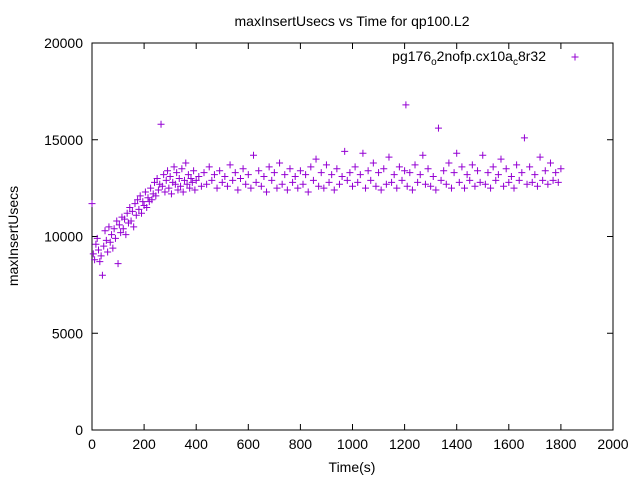  Describe the element at coordinates (352, 21) in the screenshot. I see `chart-title: maxInsertUsecs vs Time for qp100.L2` at that location.